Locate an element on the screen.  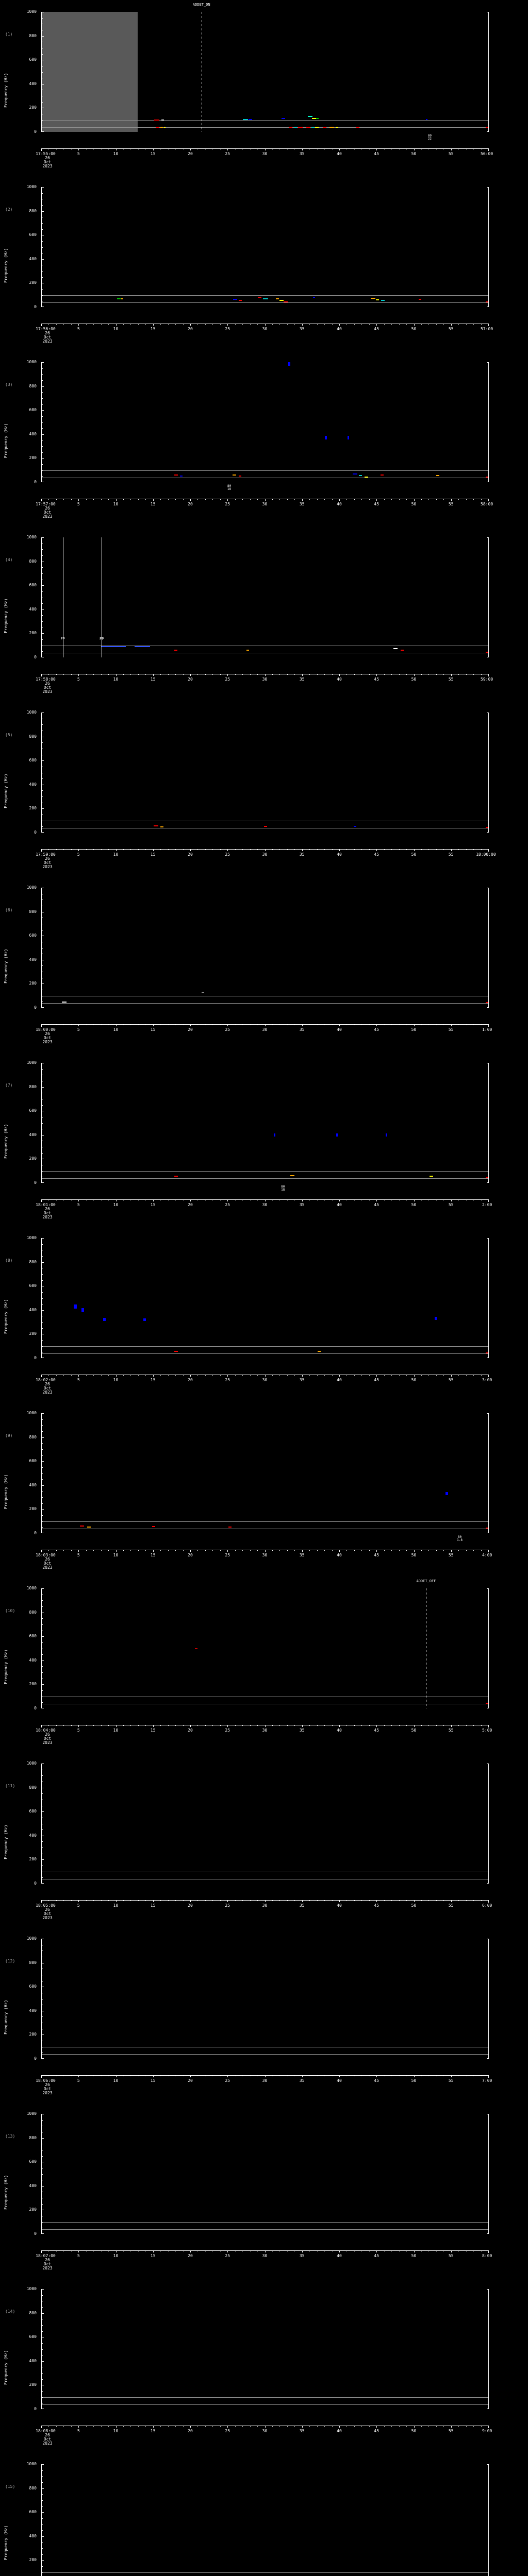
event-marker-label: FP is located at coordinates (101, 638).